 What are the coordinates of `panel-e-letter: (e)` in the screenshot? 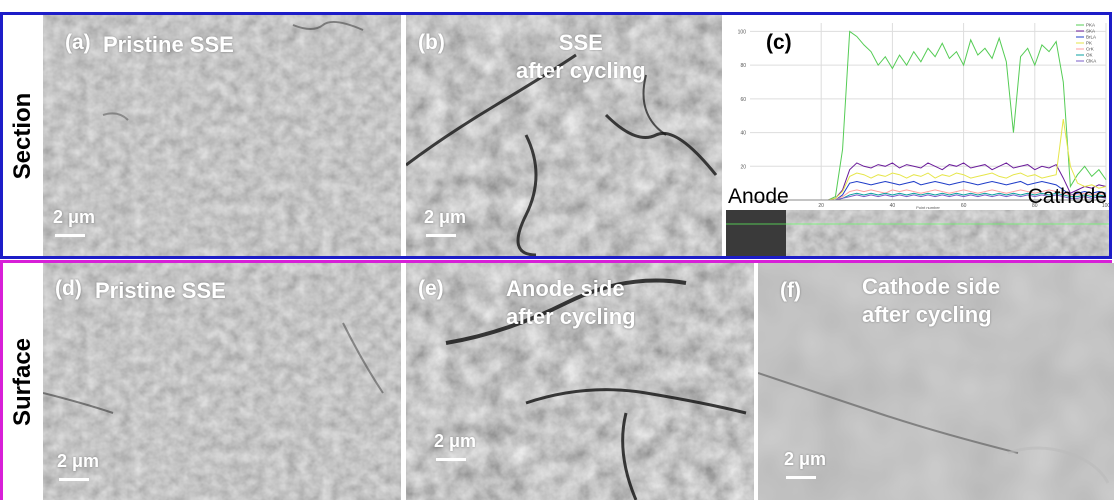 It's located at (431, 288).